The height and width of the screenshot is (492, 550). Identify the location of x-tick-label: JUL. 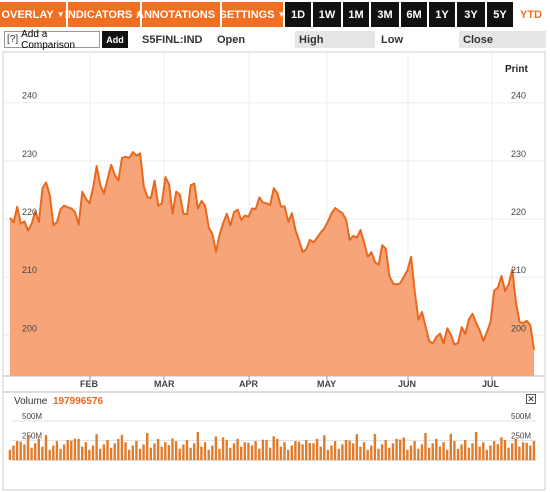
(491, 384).